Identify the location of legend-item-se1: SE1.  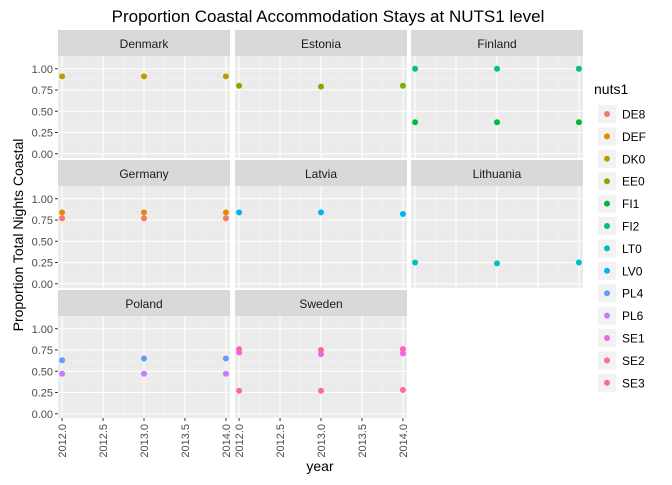
(621, 338).